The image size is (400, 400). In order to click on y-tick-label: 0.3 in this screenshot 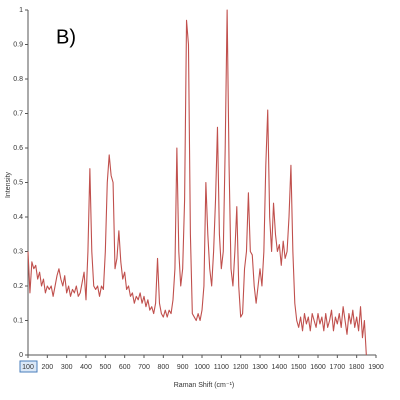, I will do `click(18, 251)`.